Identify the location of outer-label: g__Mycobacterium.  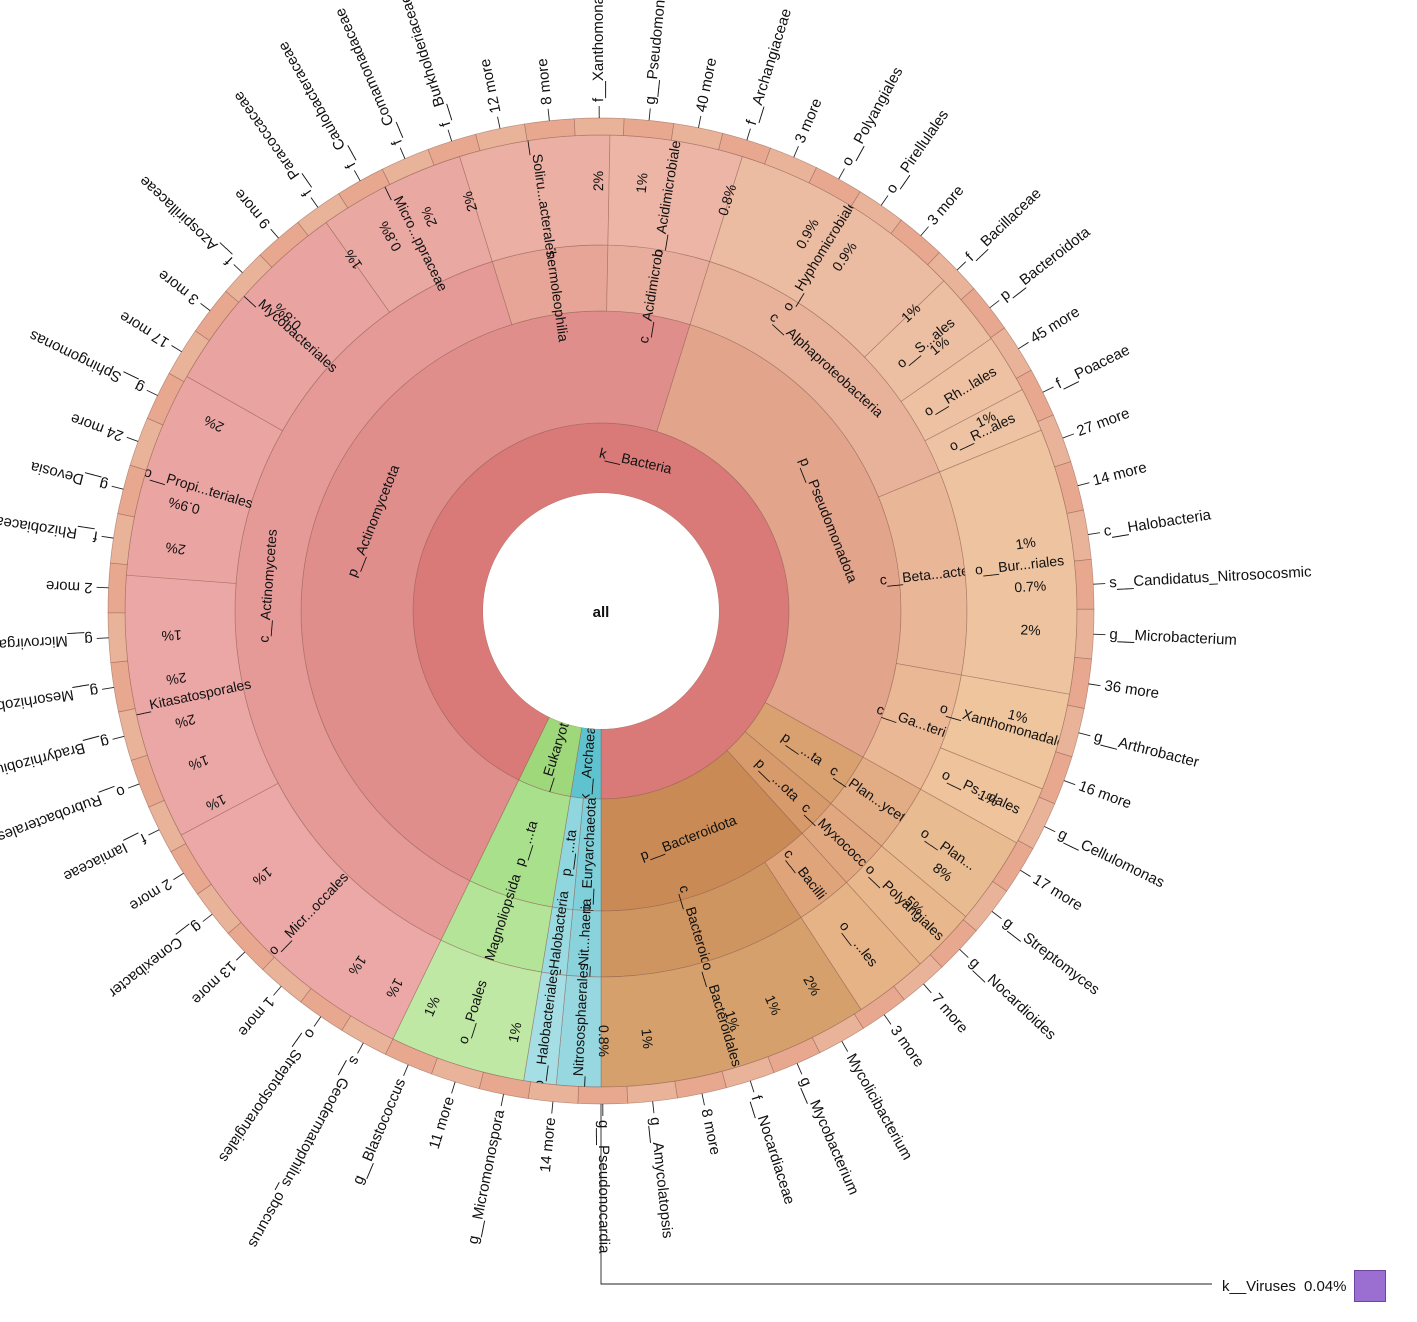
(829, 1135).